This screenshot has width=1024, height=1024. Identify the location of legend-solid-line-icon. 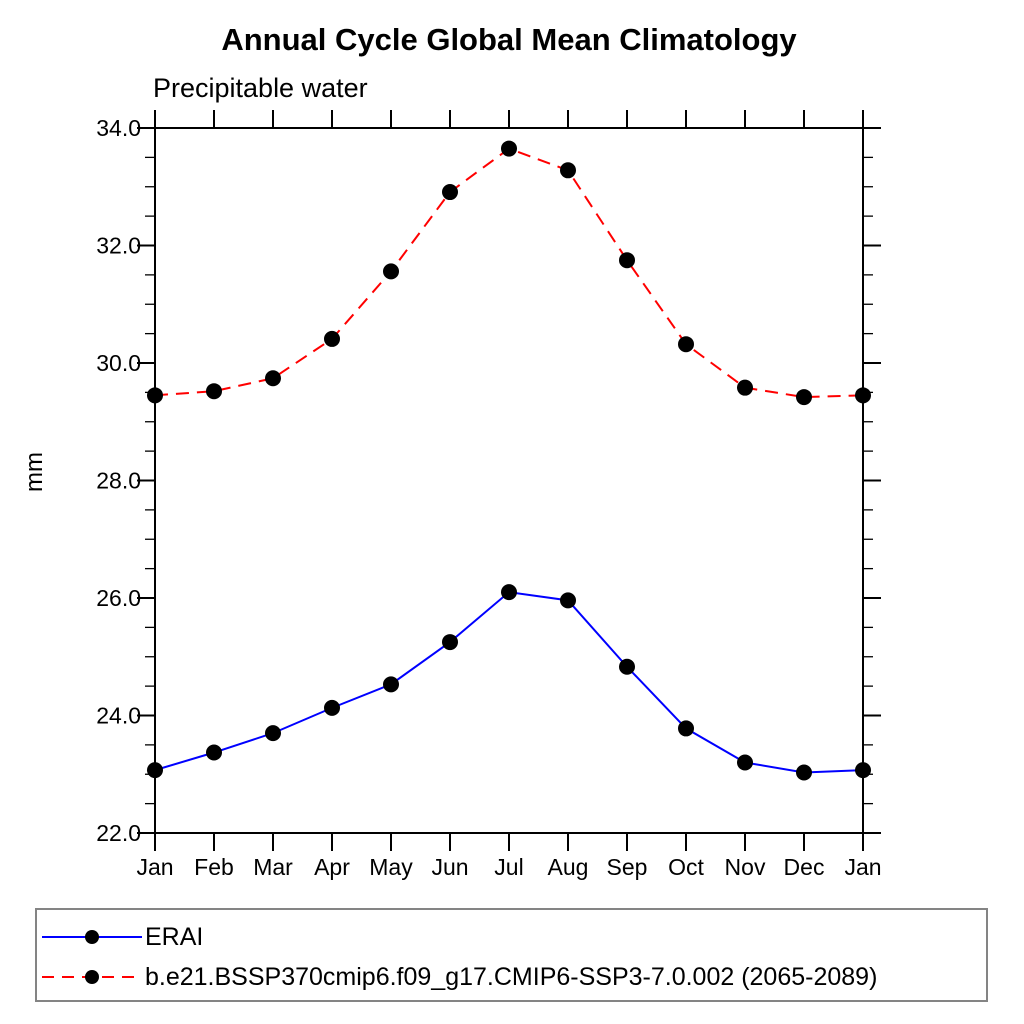
(92, 937).